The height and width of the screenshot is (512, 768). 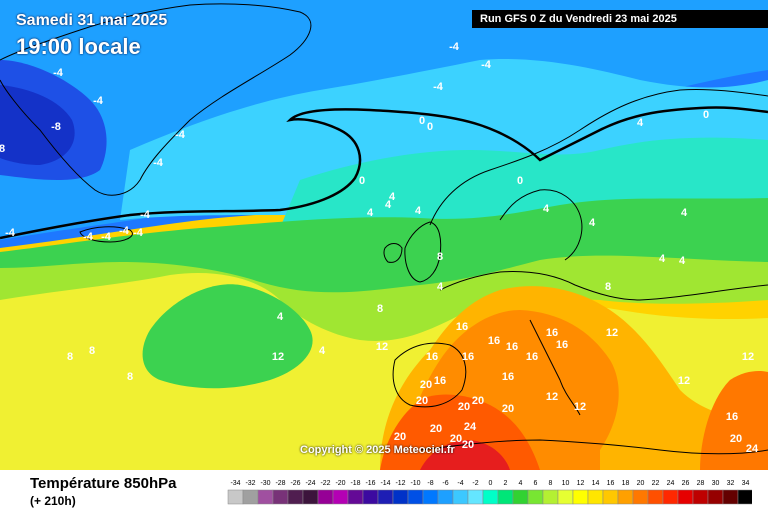 What do you see at coordinates (731, 483) in the screenshot?
I see `scale-tick-label: 32` at bounding box center [731, 483].